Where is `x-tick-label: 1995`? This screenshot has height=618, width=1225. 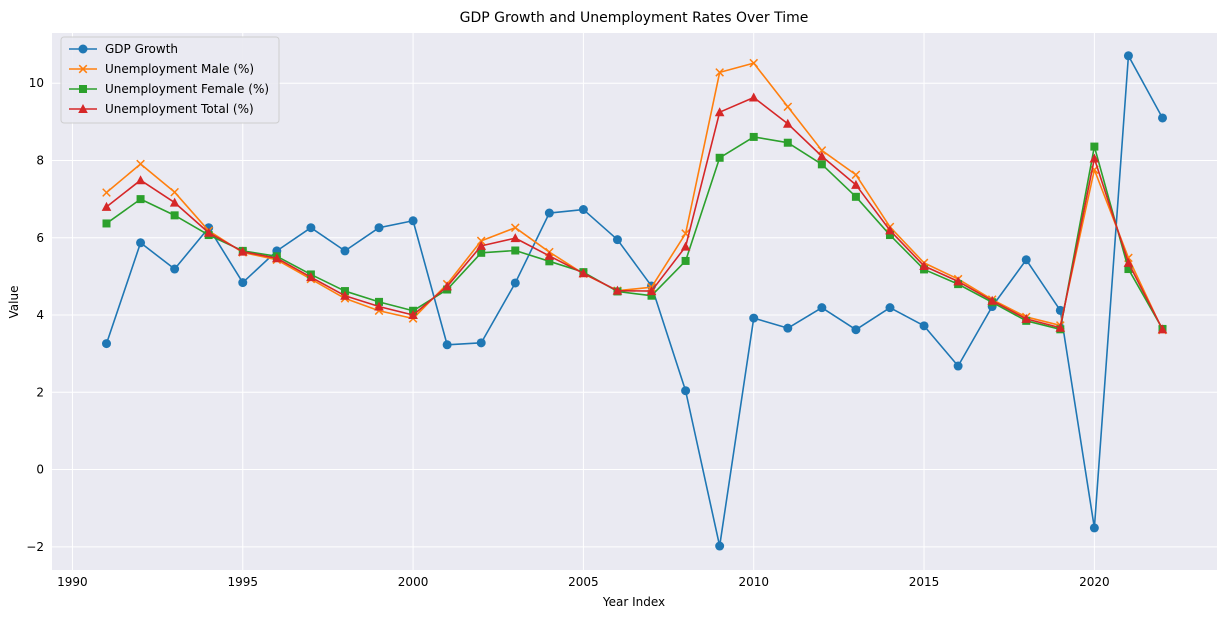 x-tick-label: 1995 is located at coordinates (242, 582).